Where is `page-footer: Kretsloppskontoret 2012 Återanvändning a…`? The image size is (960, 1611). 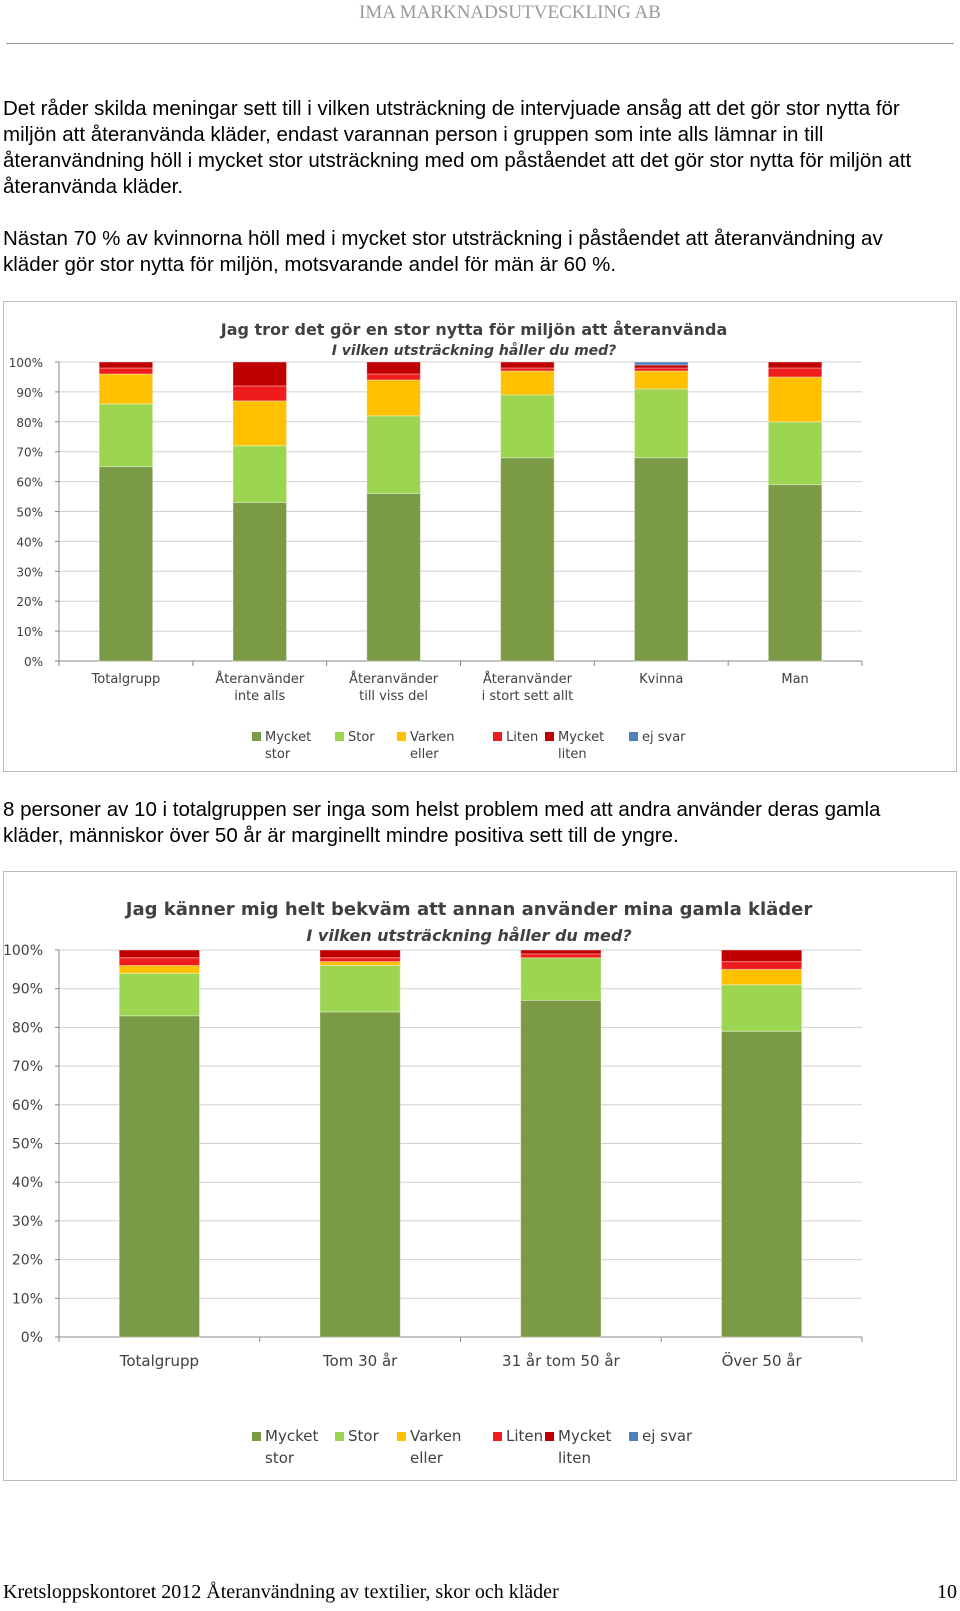 page-footer: Kretsloppskontoret 2012 Återanvändning a… is located at coordinates (480, 1592).